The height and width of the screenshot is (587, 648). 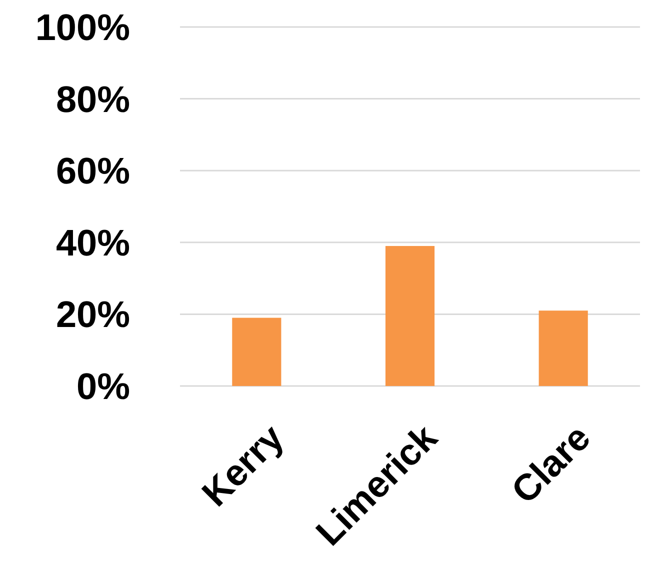 What do you see at coordinates (93, 99) in the screenshot?
I see `y-tick-label: 80%` at bounding box center [93, 99].